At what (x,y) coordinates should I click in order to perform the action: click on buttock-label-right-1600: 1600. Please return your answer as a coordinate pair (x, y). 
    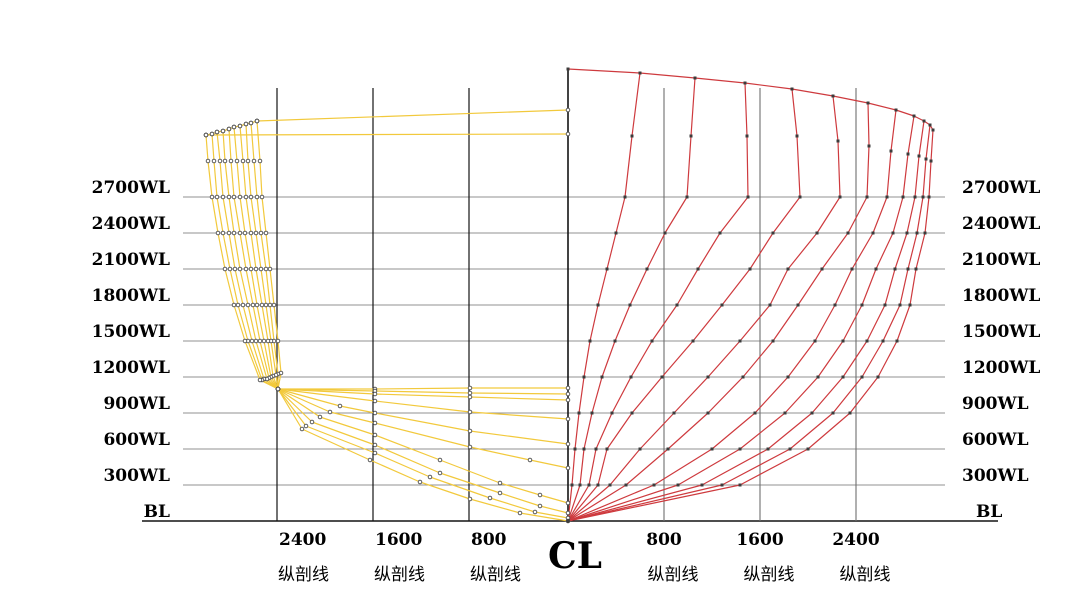
    Looking at the image, I should click on (759, 540).